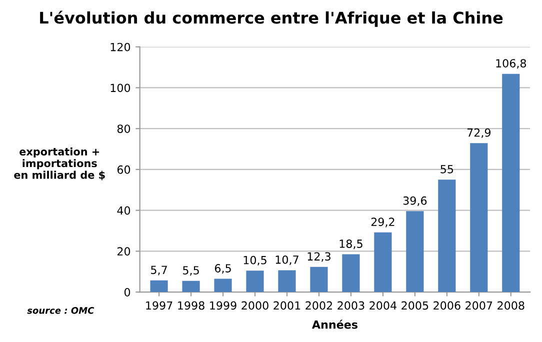  What do you see at coordinates (415, 201) in the screenshot?
I see `data-label: 39,6` at bounding box center [415, 201].